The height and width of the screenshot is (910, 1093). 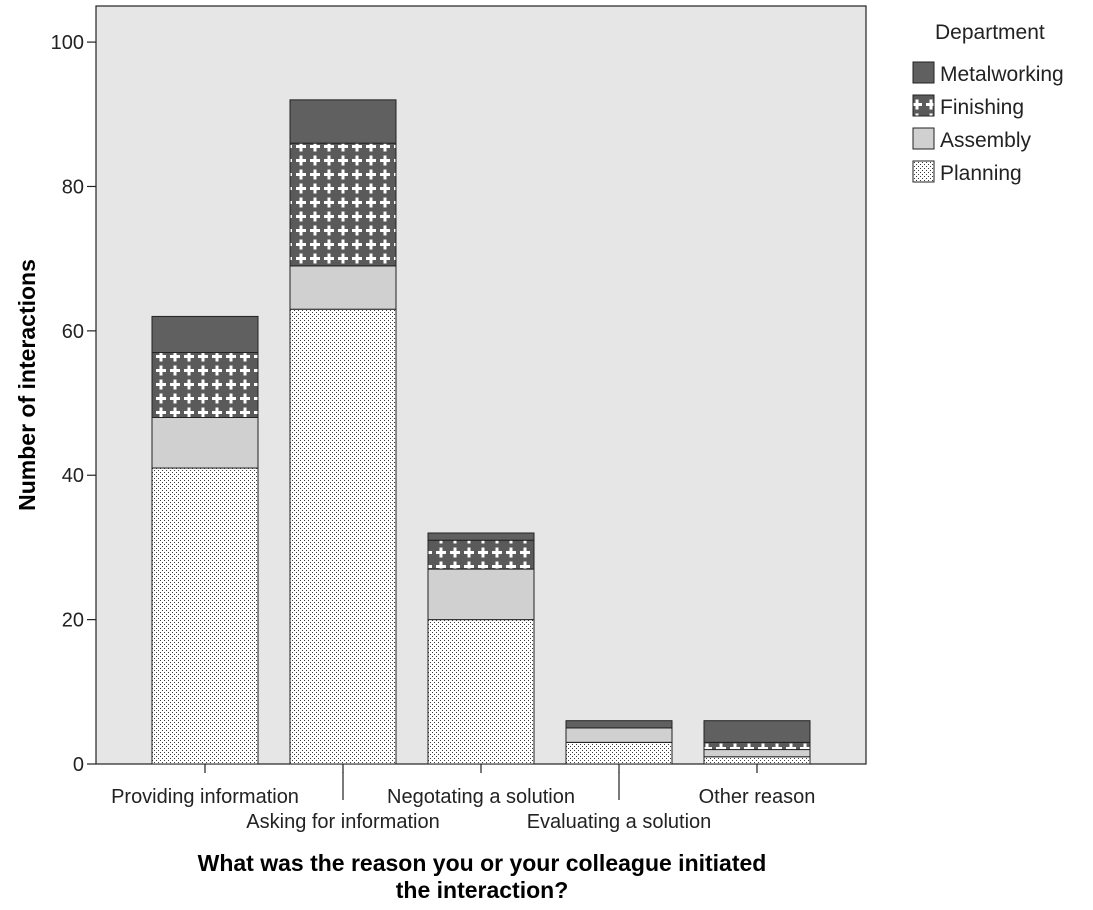 I want to click on x-axis-title-line-2: the interaction?, so click(x=482, y=890).